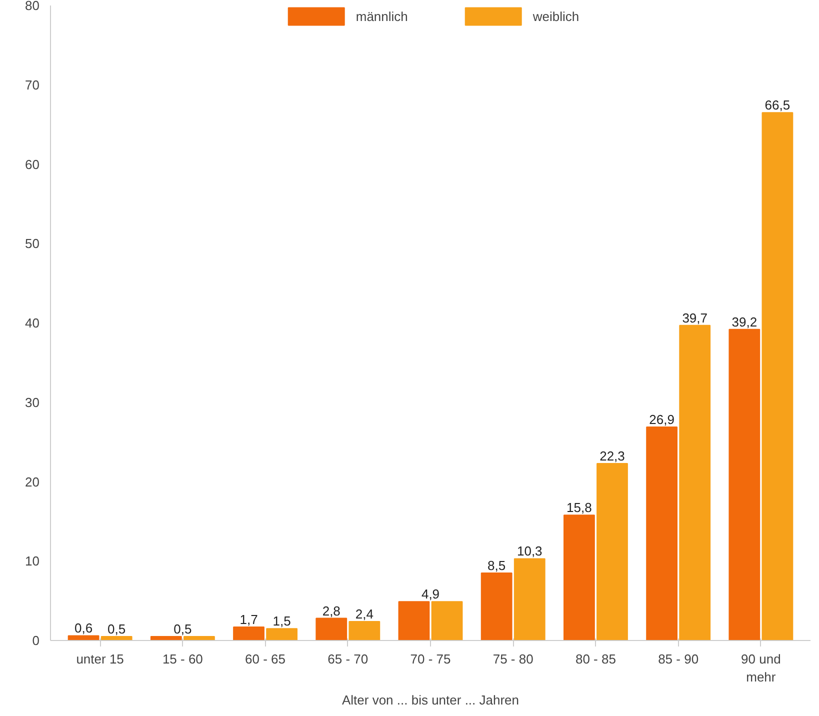 The width and height of the screenshot is (819, 716). I want to click on x-tick-label: 75 - 80, so click(513, 659).